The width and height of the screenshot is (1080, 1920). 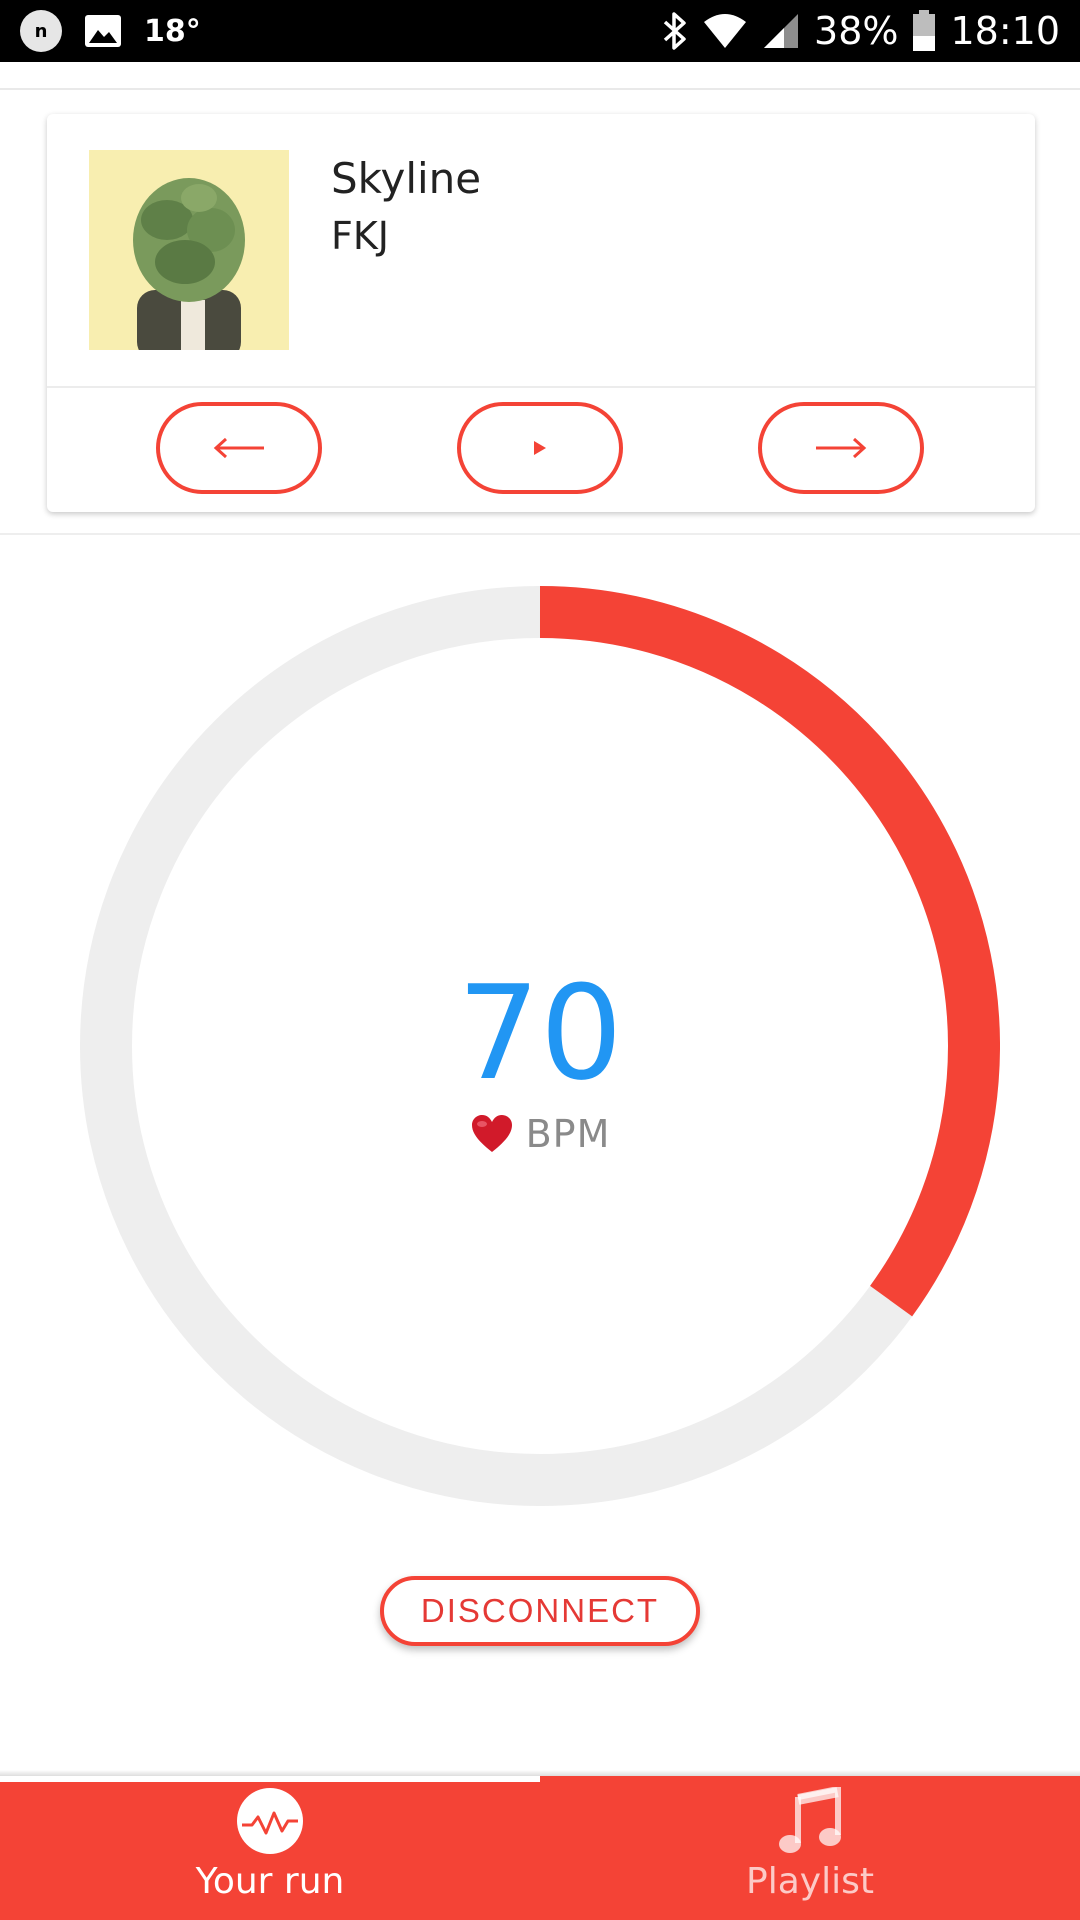 I want to click on notification-letter: n, so click(x=41, y=31).